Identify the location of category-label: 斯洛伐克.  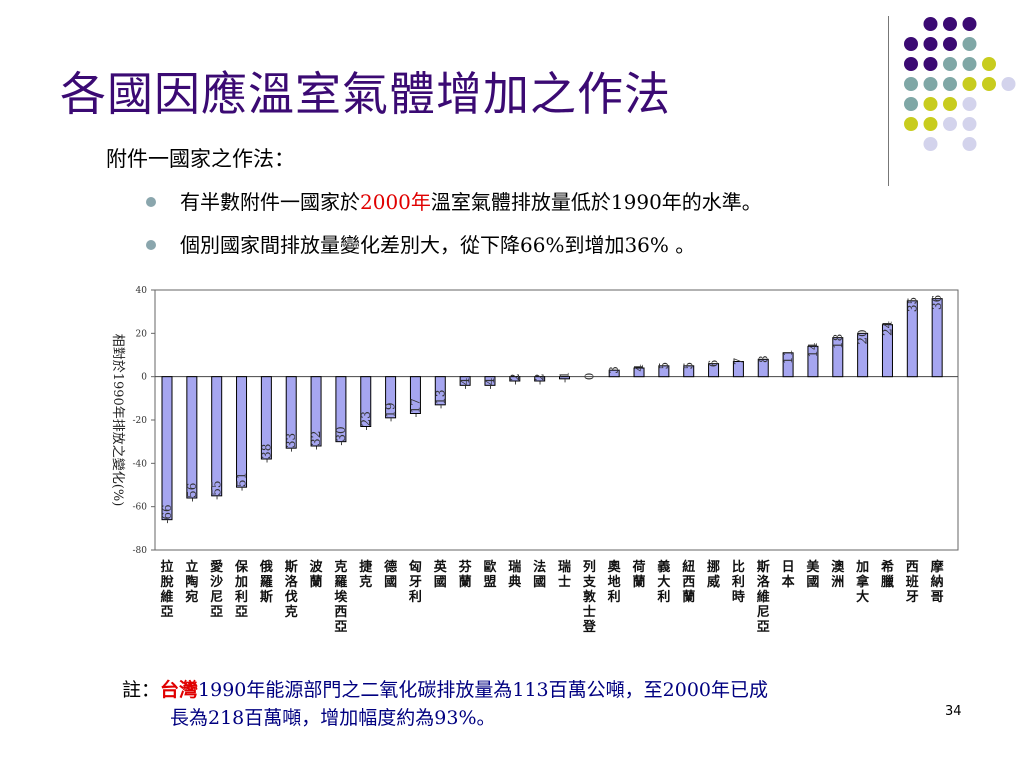
(292, 589).